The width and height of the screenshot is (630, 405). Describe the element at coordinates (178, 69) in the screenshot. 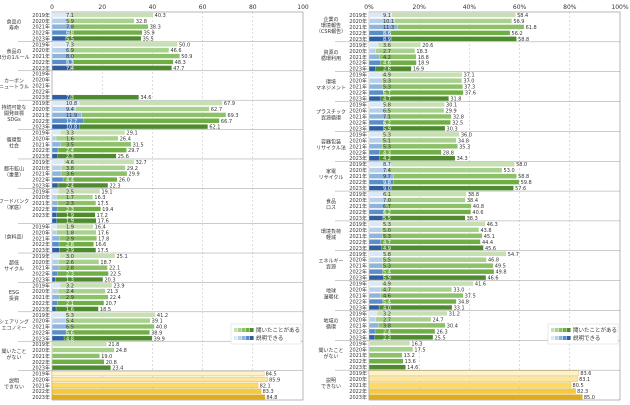

I see `panel-0-value-heard: 47.7` at that location.